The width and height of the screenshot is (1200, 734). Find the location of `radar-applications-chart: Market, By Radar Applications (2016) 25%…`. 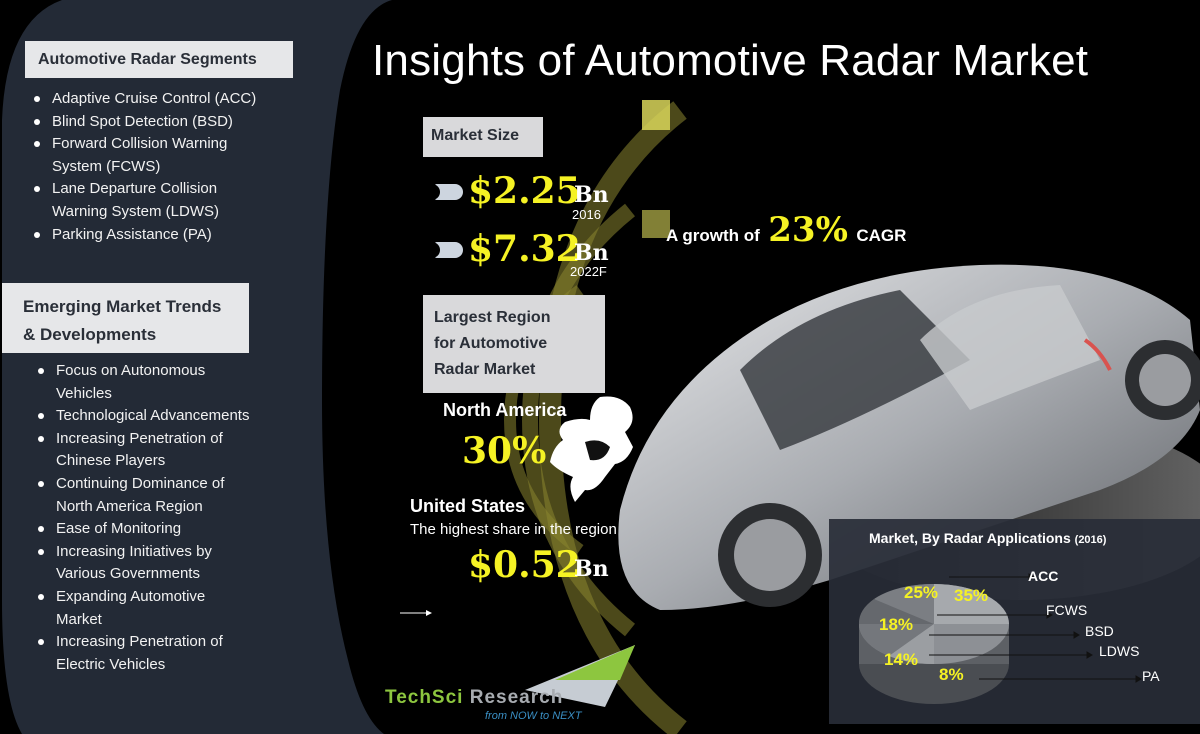

radar-applications-chart: Market, By Radar Applications (2016) 25%… is located at coordinates (1014, 621).